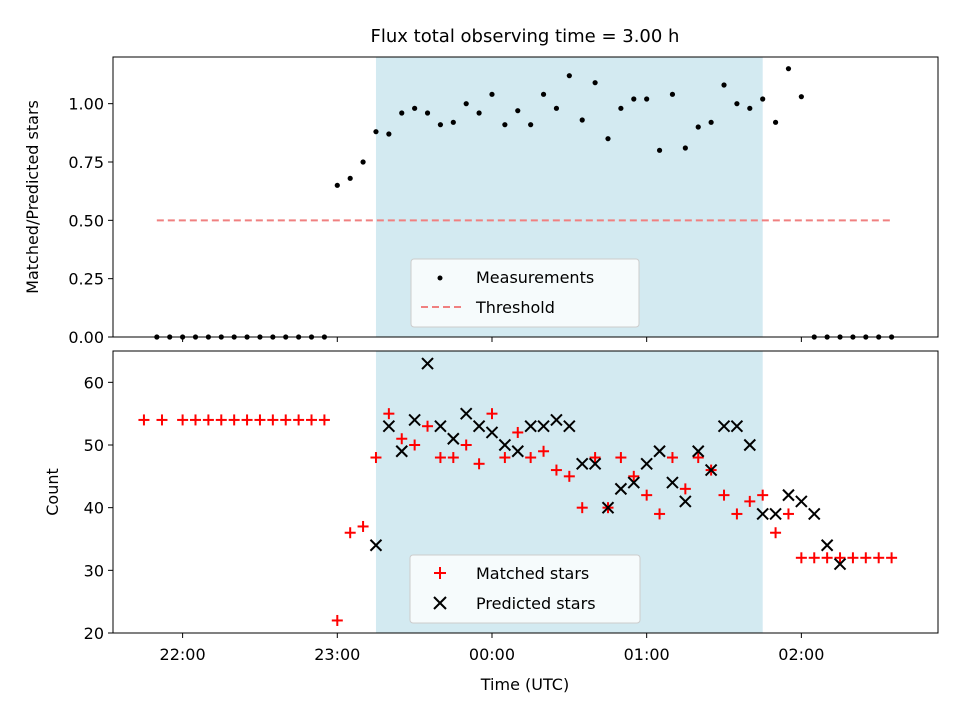  What do you see at coordinates (525, 36) in the screenshot?
I see `chart-title: Flux total observing time = 3.00 h` at bounding box center [525, 36].